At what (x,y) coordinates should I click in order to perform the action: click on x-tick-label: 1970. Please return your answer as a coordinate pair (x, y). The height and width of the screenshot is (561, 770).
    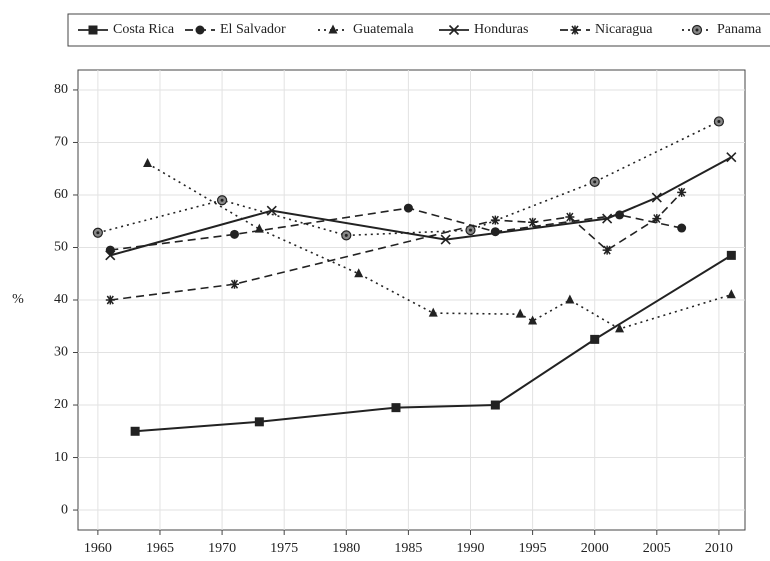
    Looking at the image, I should click on (222, 548).